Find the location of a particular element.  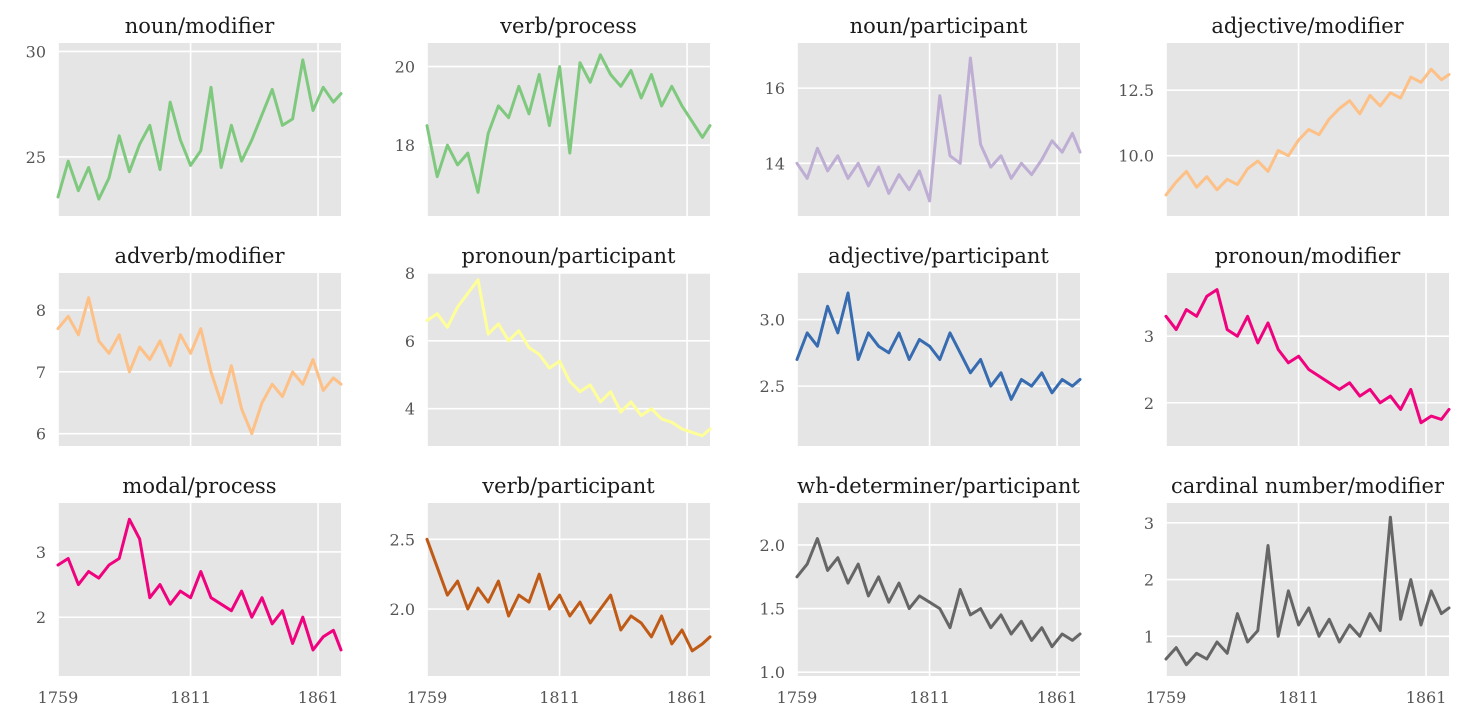

subplot-10: 1759 1811 1861 2.0 2.5 verb/participant is located at coordinates (551, 590).